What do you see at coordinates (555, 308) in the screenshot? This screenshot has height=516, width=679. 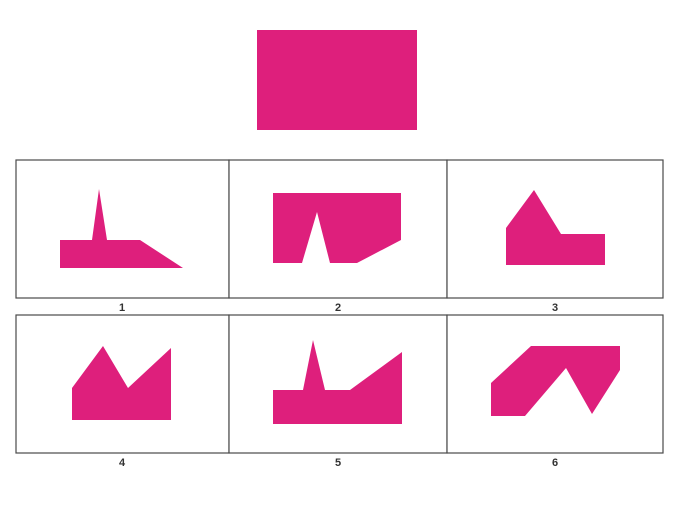 I see `option-label-3: 3` at bounding box center [555, 308].